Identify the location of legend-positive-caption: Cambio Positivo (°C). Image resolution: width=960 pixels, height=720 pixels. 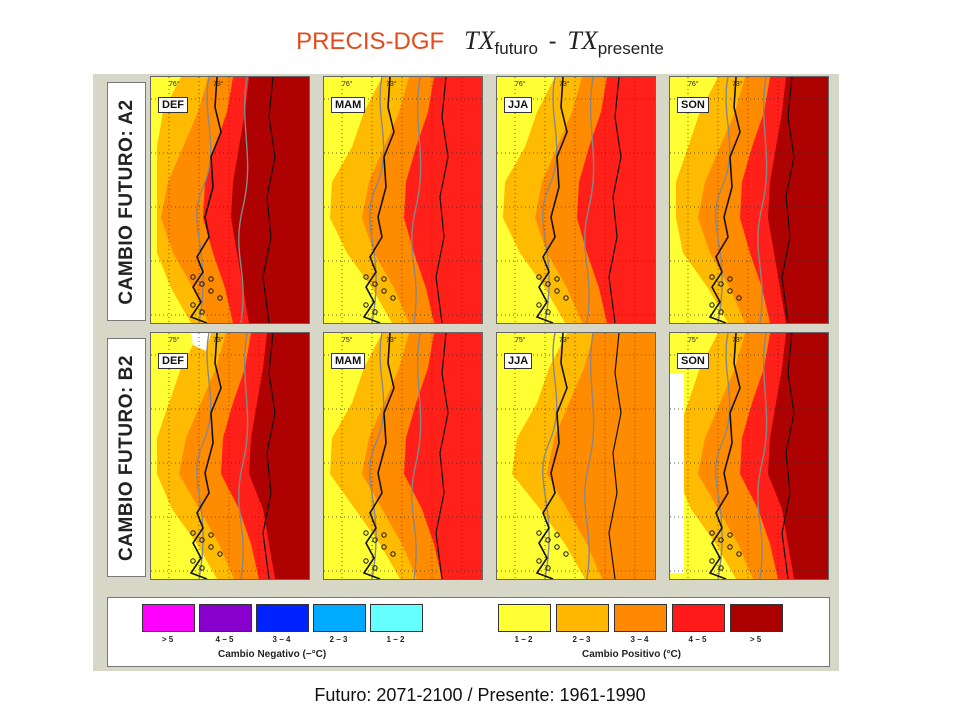
(632, 654).